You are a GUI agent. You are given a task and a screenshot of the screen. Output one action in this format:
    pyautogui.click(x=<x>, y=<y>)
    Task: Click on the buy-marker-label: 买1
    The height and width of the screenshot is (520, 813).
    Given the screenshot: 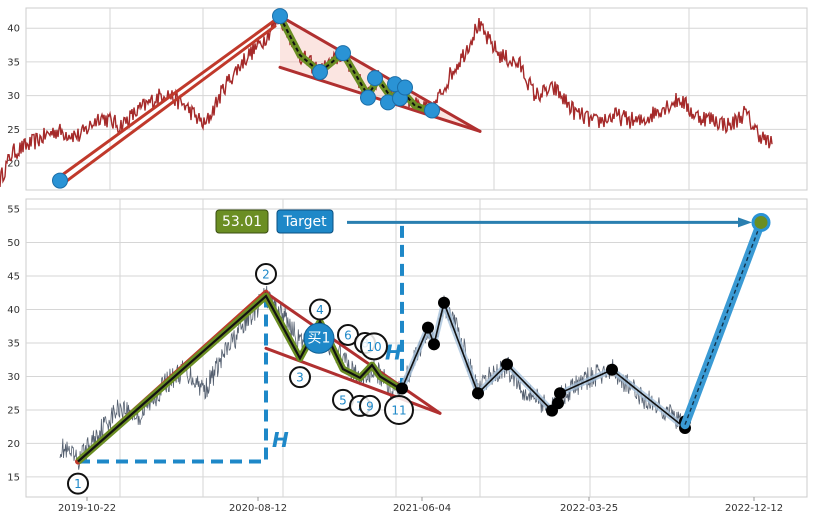 What is the action you would take?
    pyautogui.click(x=319, y=338)
    